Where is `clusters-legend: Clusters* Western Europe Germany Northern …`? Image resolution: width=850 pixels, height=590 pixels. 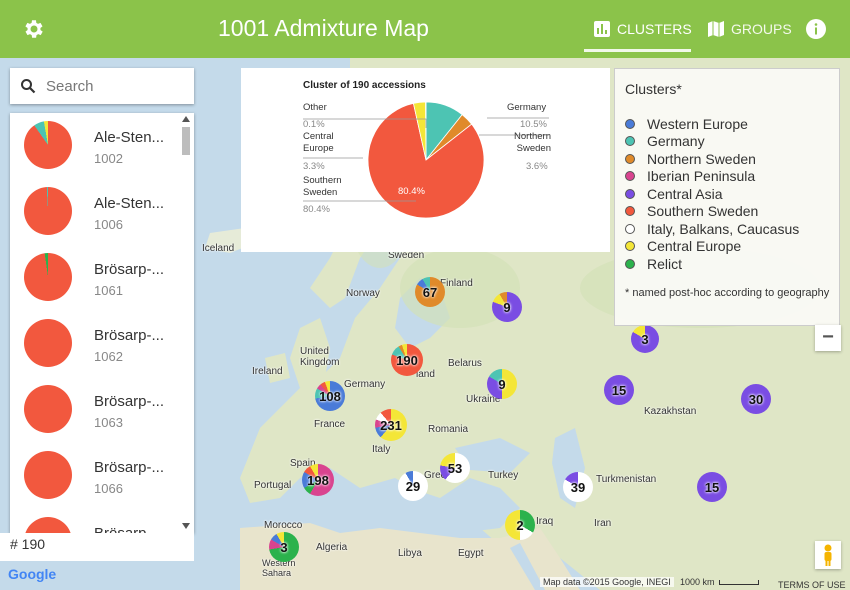
clusters-legend: Clusters* Western Europe Germany Northern … is located at coordinates (727, 197).